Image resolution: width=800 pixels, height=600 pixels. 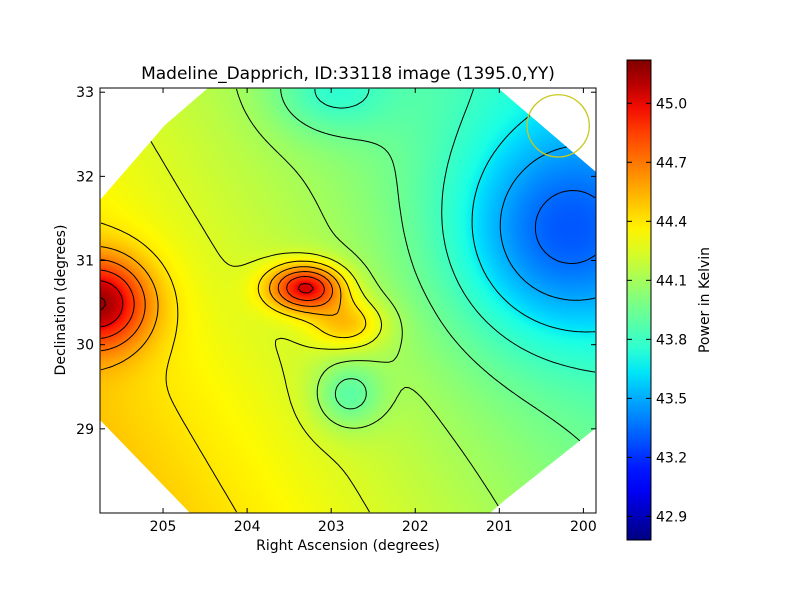 I want to click on colorbar-gradient, so click(x=639, y=300).